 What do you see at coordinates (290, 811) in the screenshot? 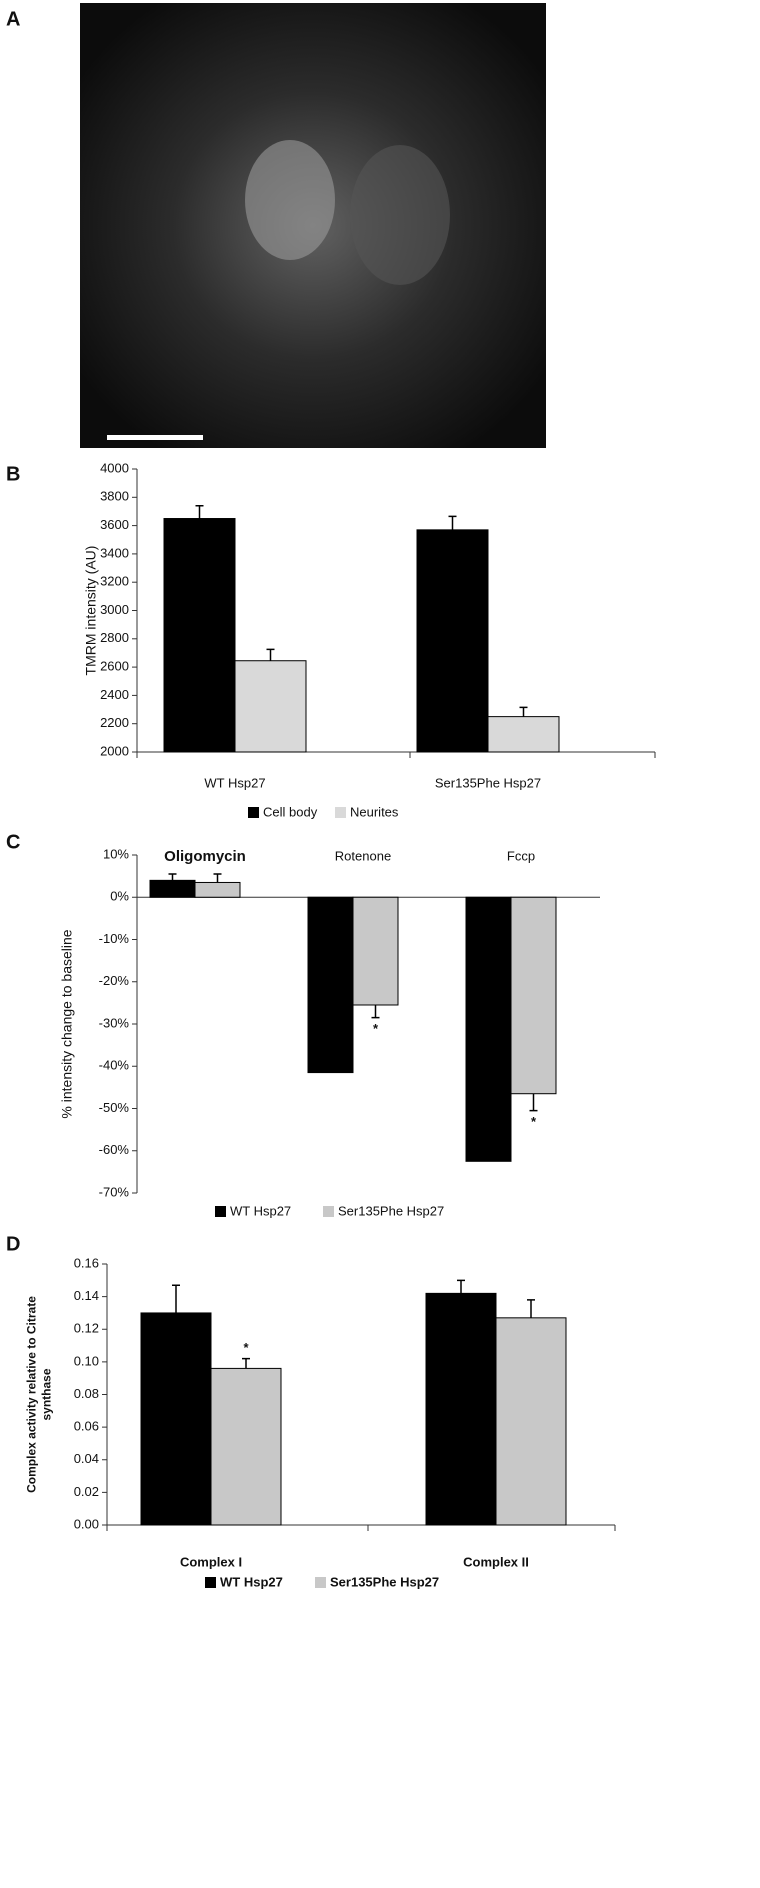
I see `legend-label: Cell body` at bounding box center [290, 811].